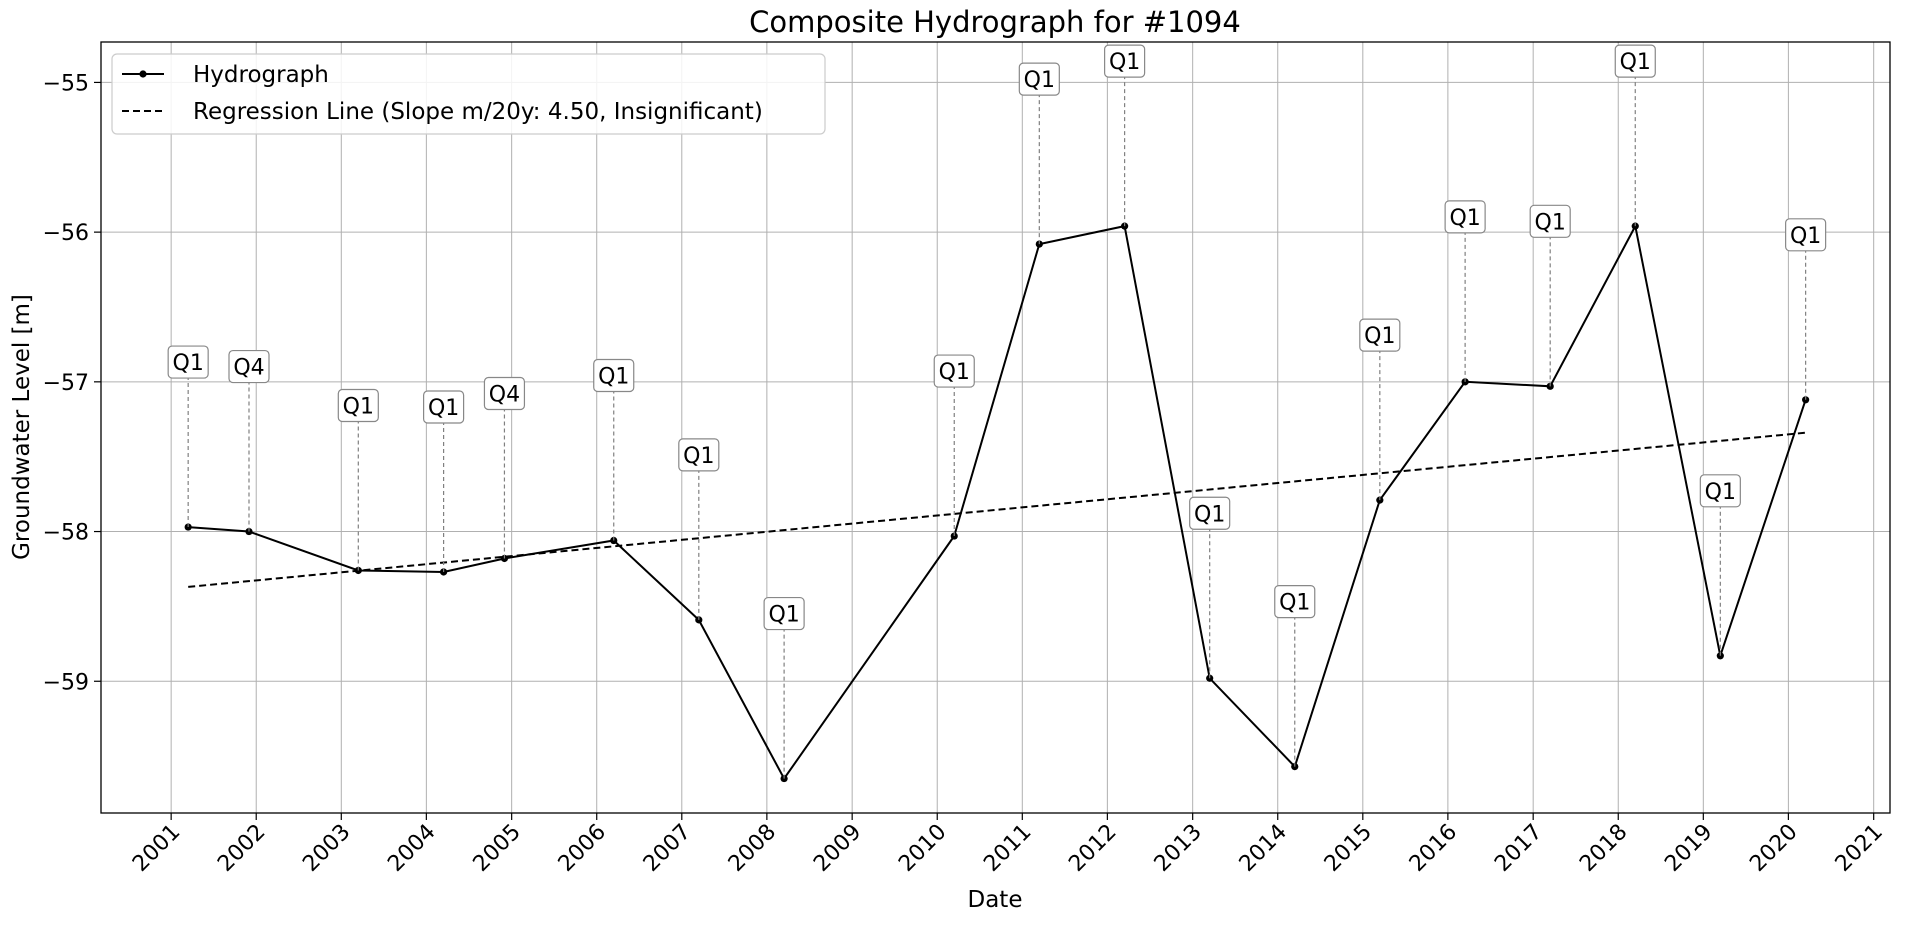  I want to click on x-tick-label: 2009, so click(837, 848).